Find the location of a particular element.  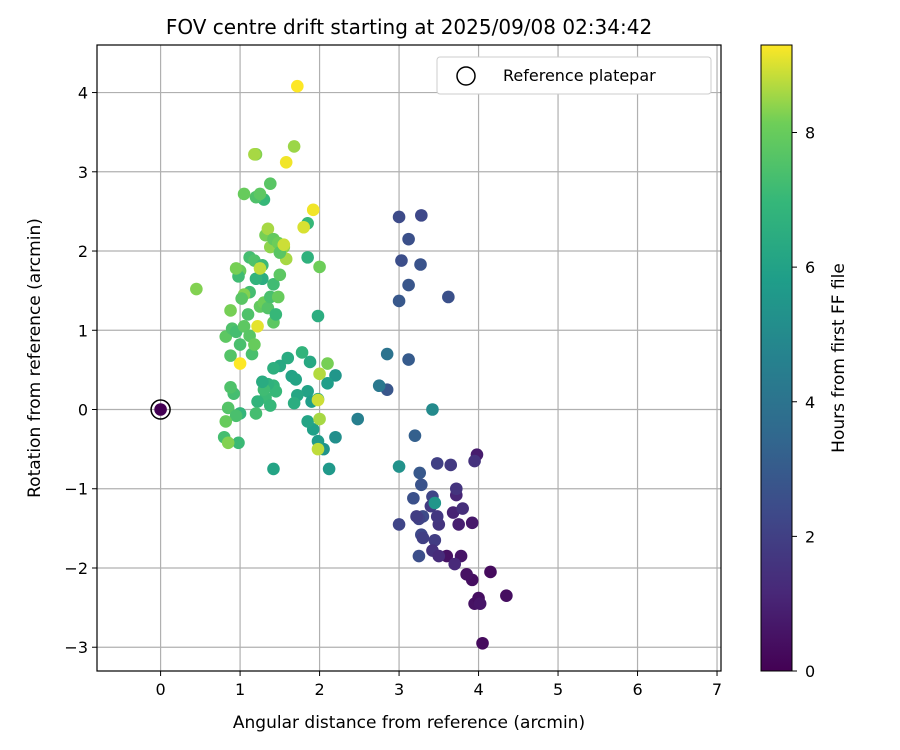

x-axis: 0 1 2 3 4 5 6 7 is located at coordinates (438, 685).